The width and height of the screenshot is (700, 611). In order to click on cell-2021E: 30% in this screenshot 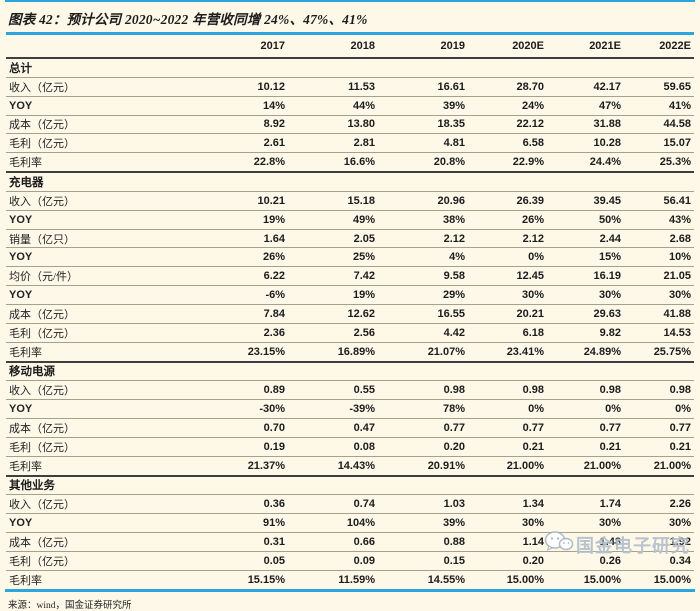, I will do `click(585, 295)`.